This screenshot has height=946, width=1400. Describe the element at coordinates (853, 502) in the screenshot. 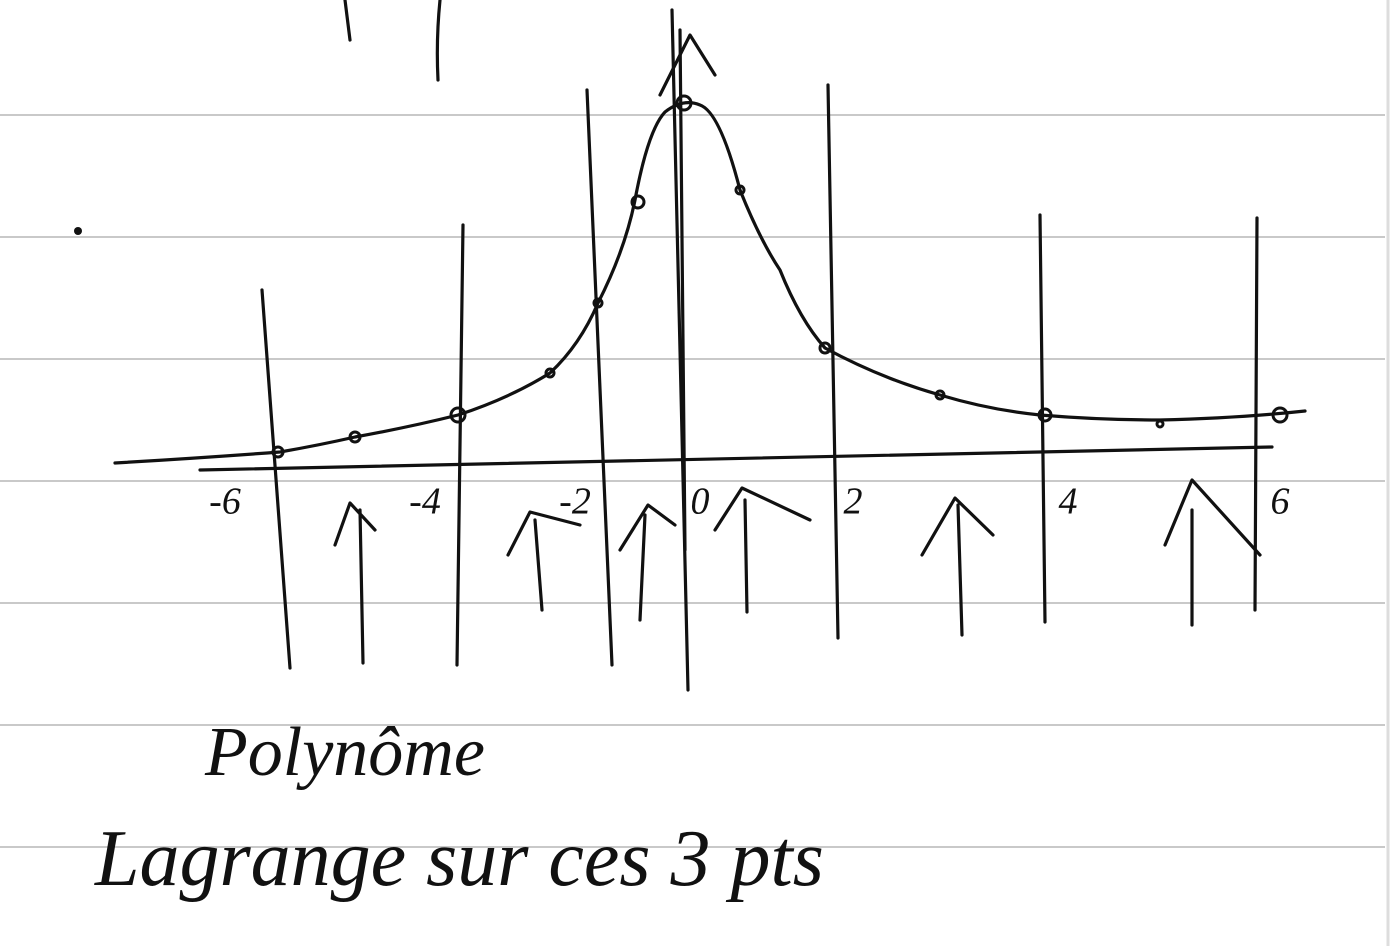

I see `axis-label: 2` at that location.